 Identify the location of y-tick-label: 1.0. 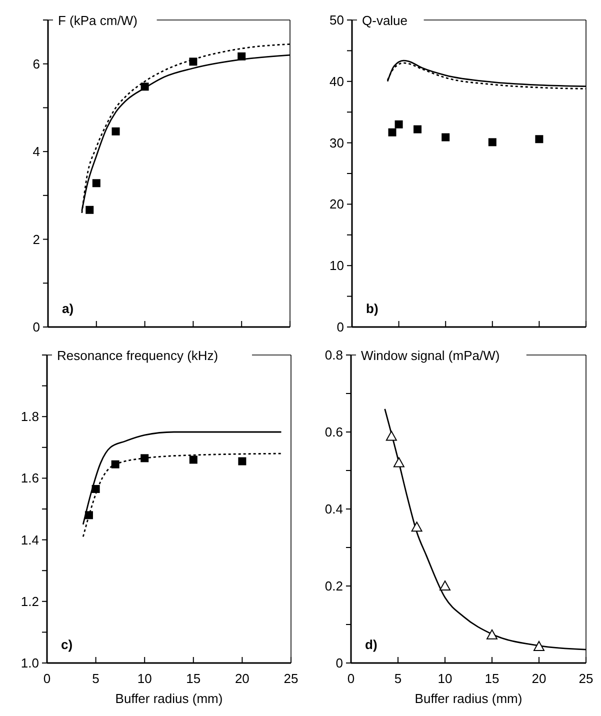
(29, 663).